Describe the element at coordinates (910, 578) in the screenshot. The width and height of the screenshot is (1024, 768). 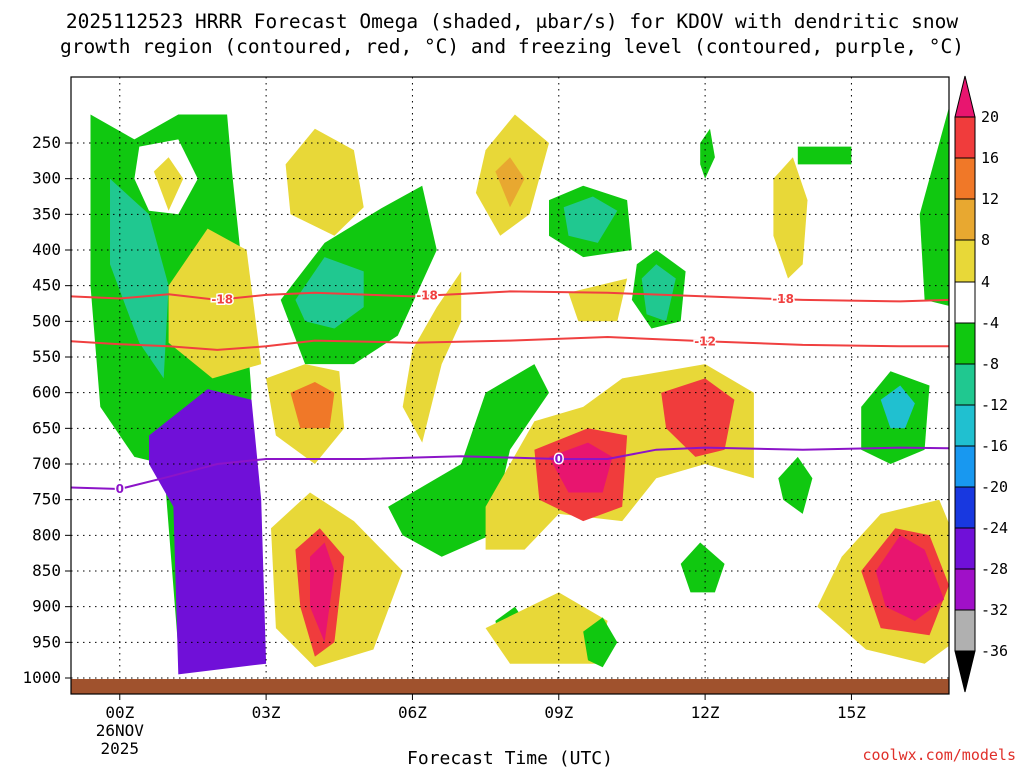
I see `omega-region-magenta-1600z-low` at that location.